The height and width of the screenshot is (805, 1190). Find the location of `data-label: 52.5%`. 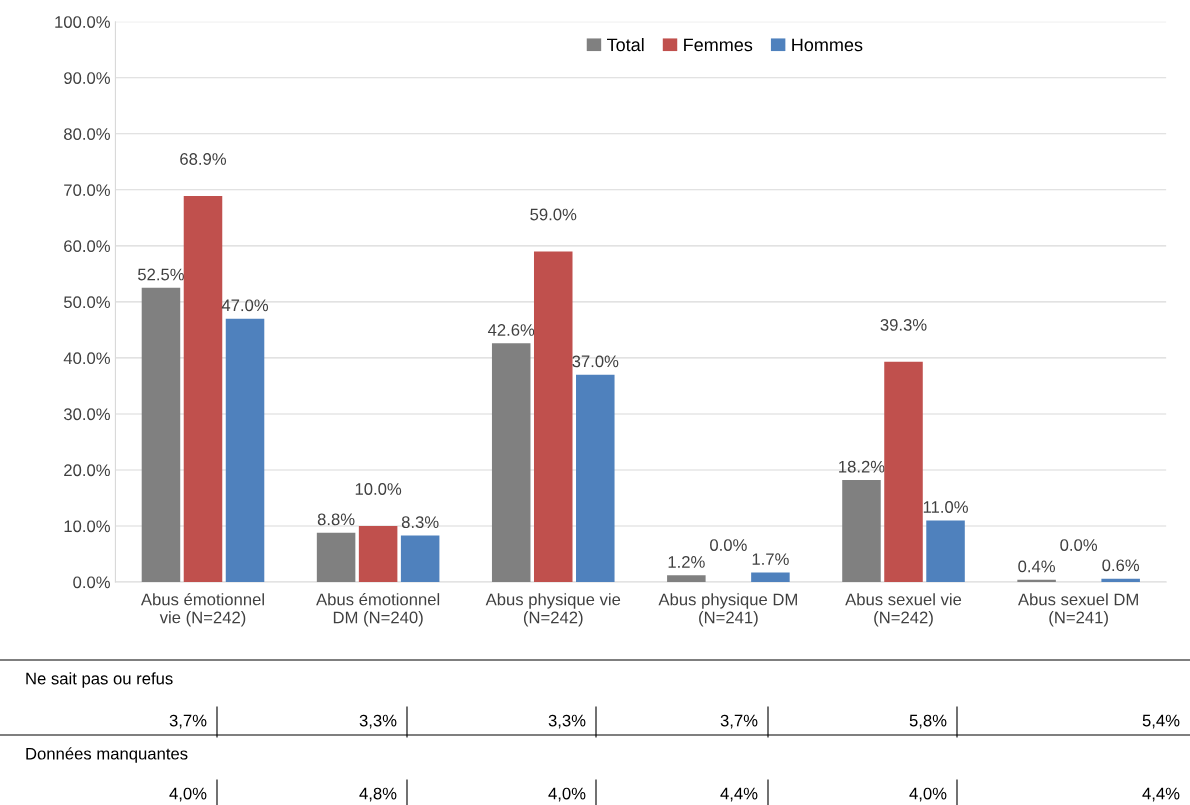

data-label: 52.5% is located at coordinates (161, 274).